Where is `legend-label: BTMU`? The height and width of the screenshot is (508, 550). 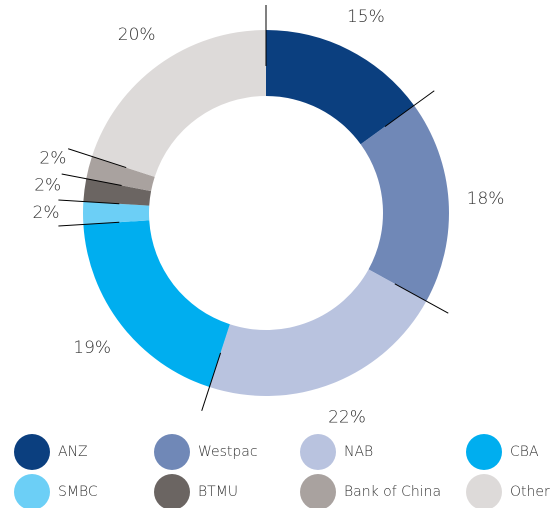
legend-label: BTMU is located at coordinates (218, 492).